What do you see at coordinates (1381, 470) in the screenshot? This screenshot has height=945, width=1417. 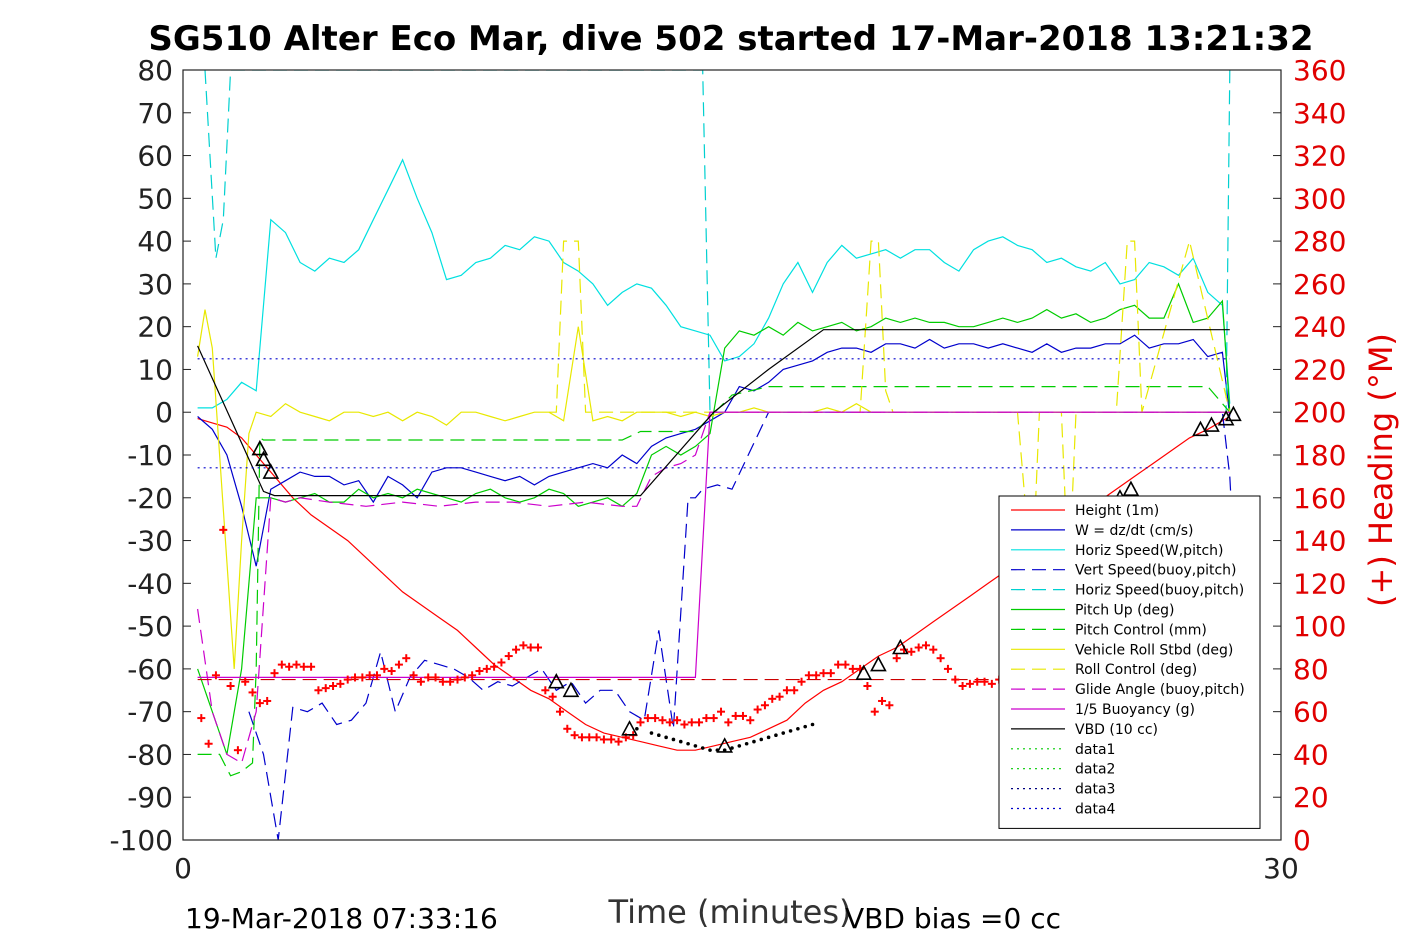 I see `y-axis-right-label: (+) Heading (°M)` at bounding box center [1381, 470].